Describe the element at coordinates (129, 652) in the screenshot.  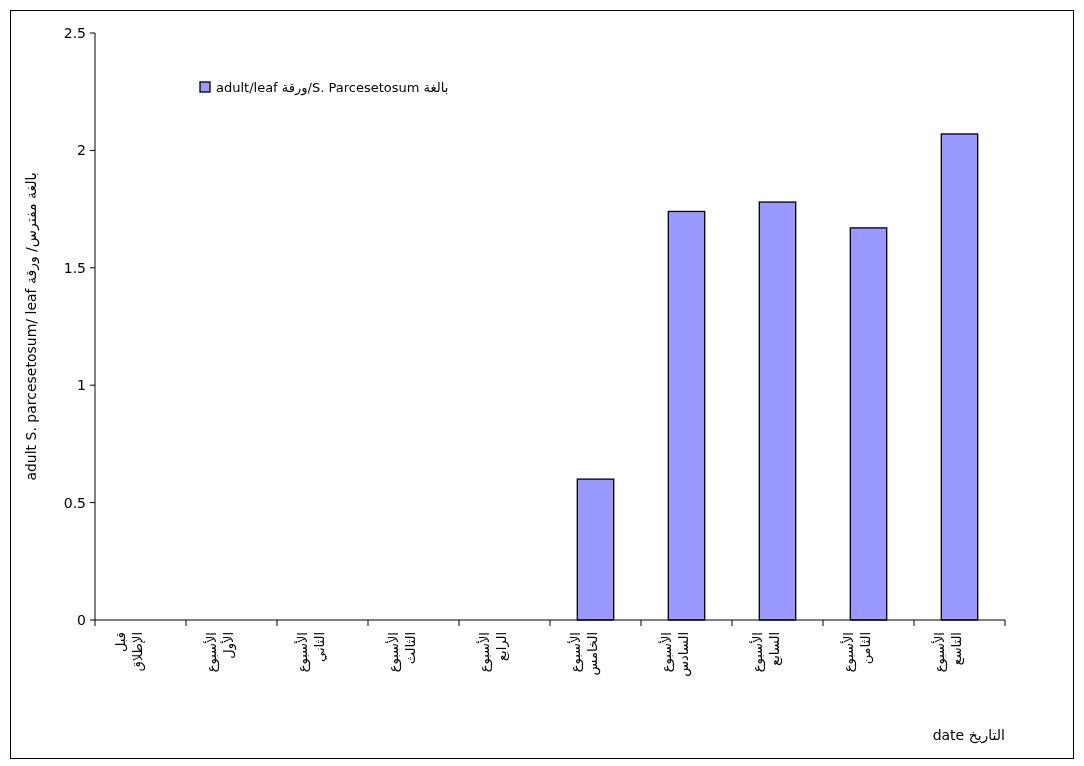
I see `x-tick-label: قبل الإطلاق` at that location.